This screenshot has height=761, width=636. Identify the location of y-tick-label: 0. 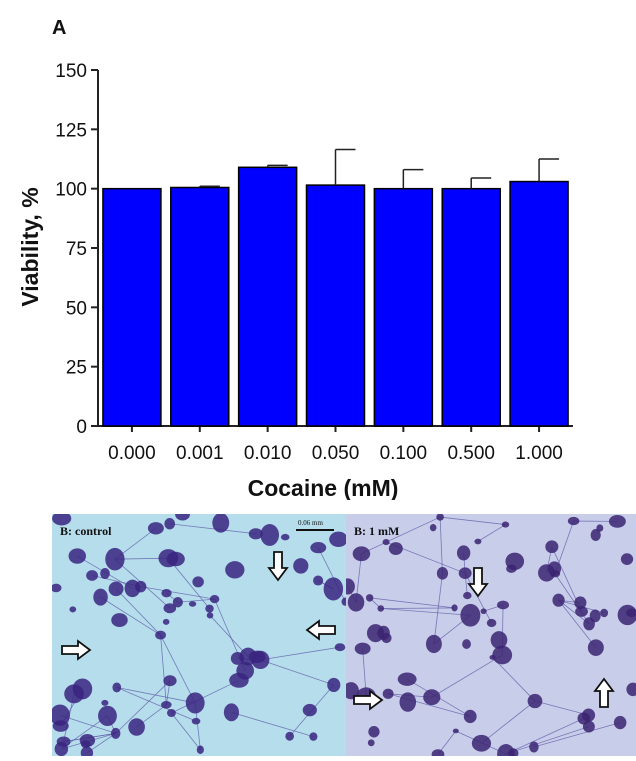
(81, 427).